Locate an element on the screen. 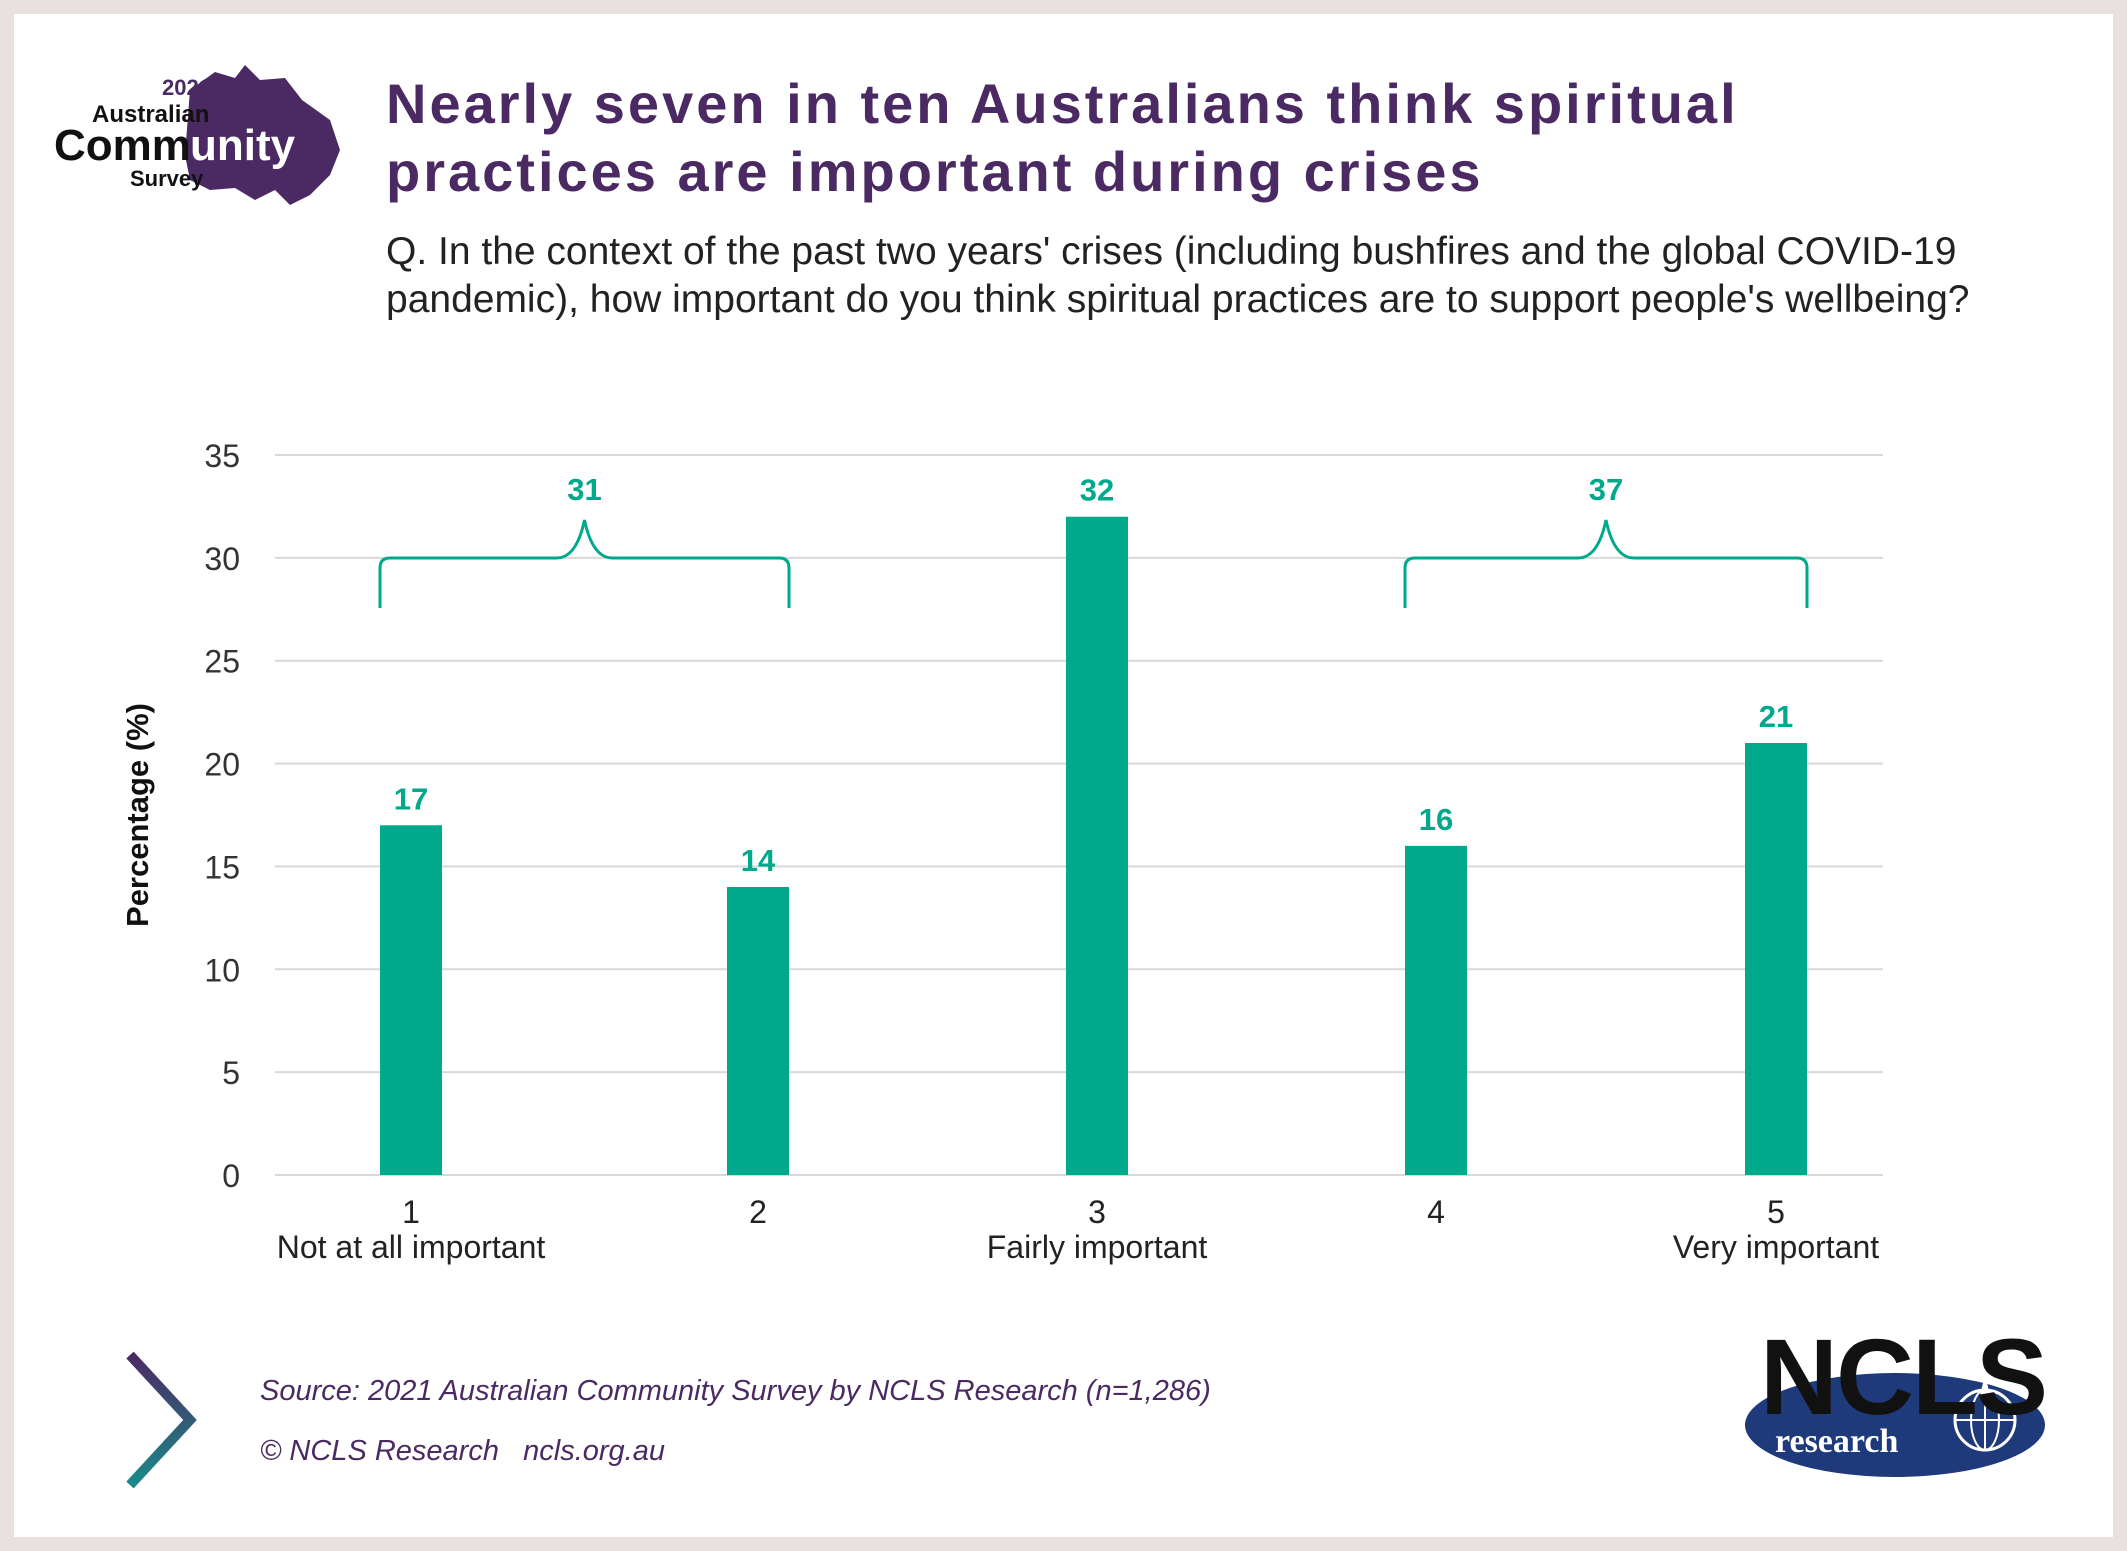 The height and width of the screenshot is (1551, 2127). y-tick-label: 30 is located at coordinates (222, 559).